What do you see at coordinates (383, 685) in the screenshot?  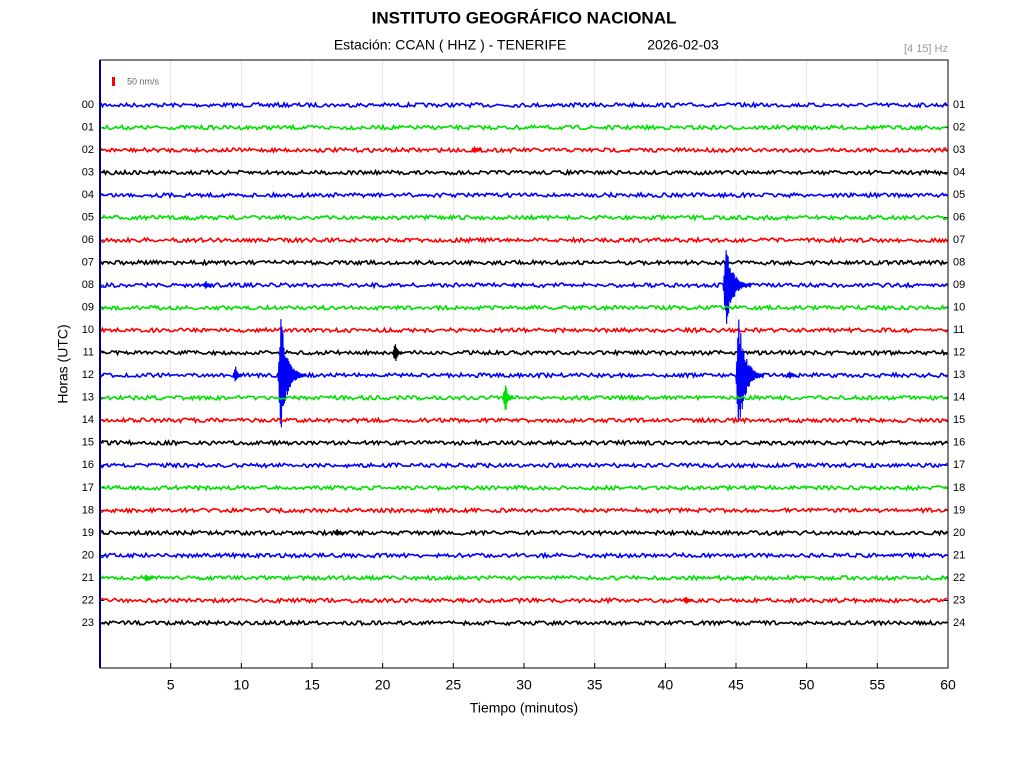 I see `x-tick-label: 20` at bounding box center [383, 685].